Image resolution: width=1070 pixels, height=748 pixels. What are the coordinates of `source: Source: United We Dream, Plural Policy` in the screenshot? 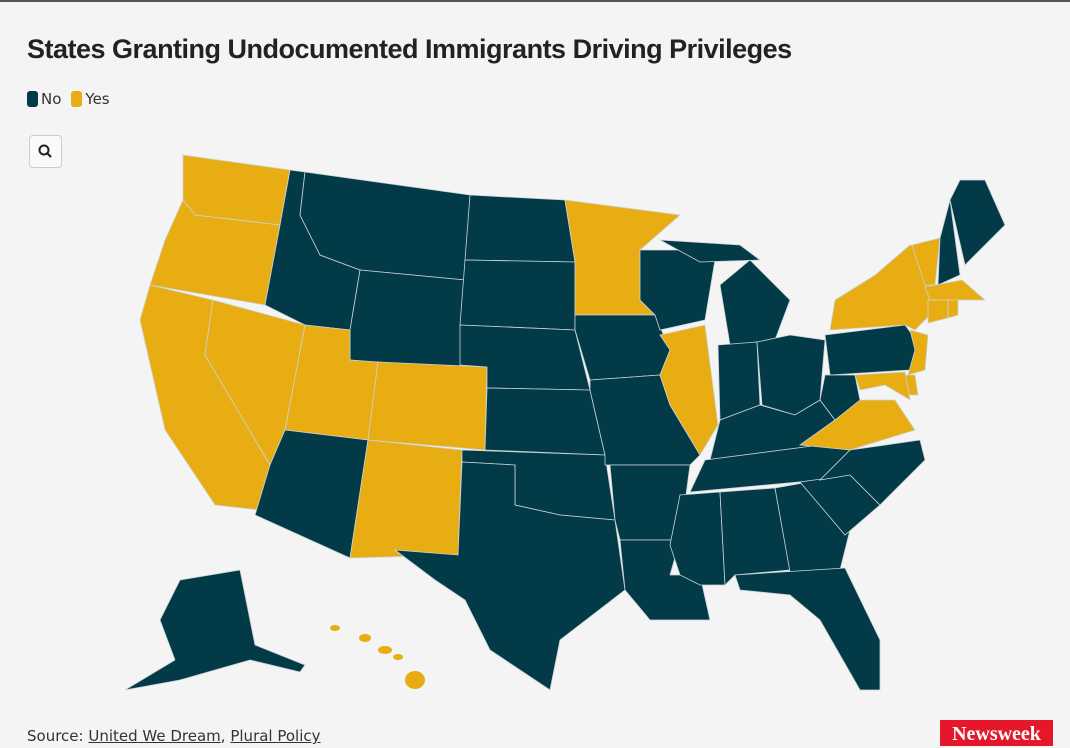 It's located at (174, 736).